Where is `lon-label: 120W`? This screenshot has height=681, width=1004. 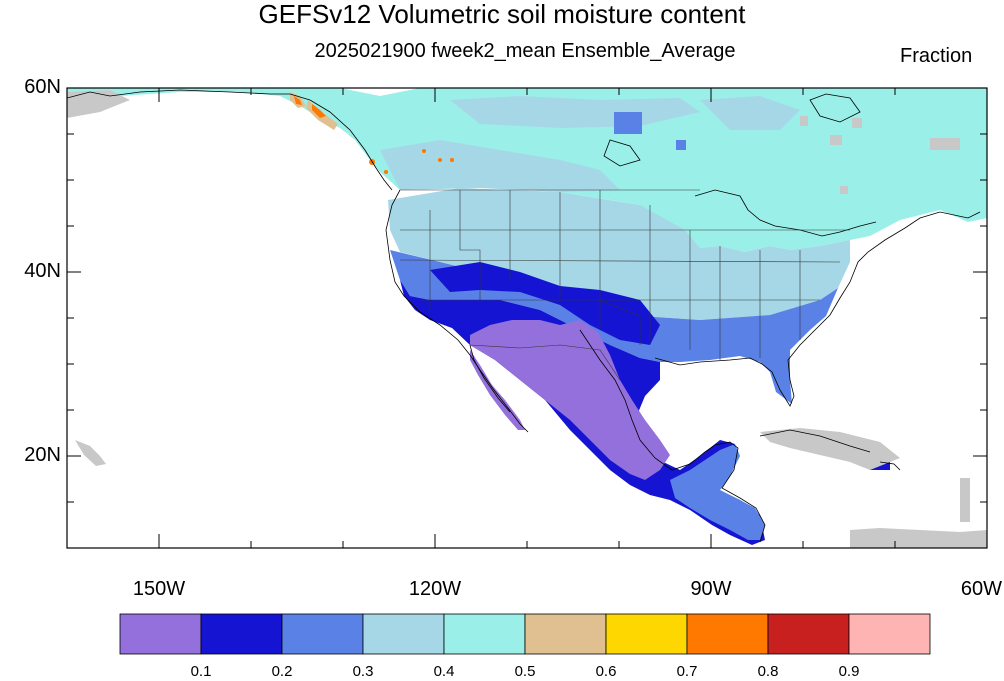 lon-label: 120W is located at coordinates (435, 589).